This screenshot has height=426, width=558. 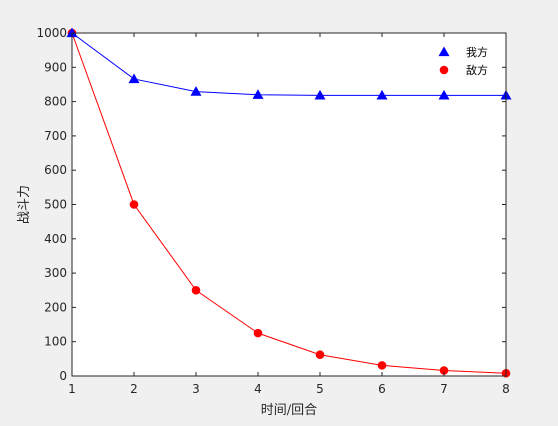 I want to click on x-tick-label: 3, so click(x=196, y=389).